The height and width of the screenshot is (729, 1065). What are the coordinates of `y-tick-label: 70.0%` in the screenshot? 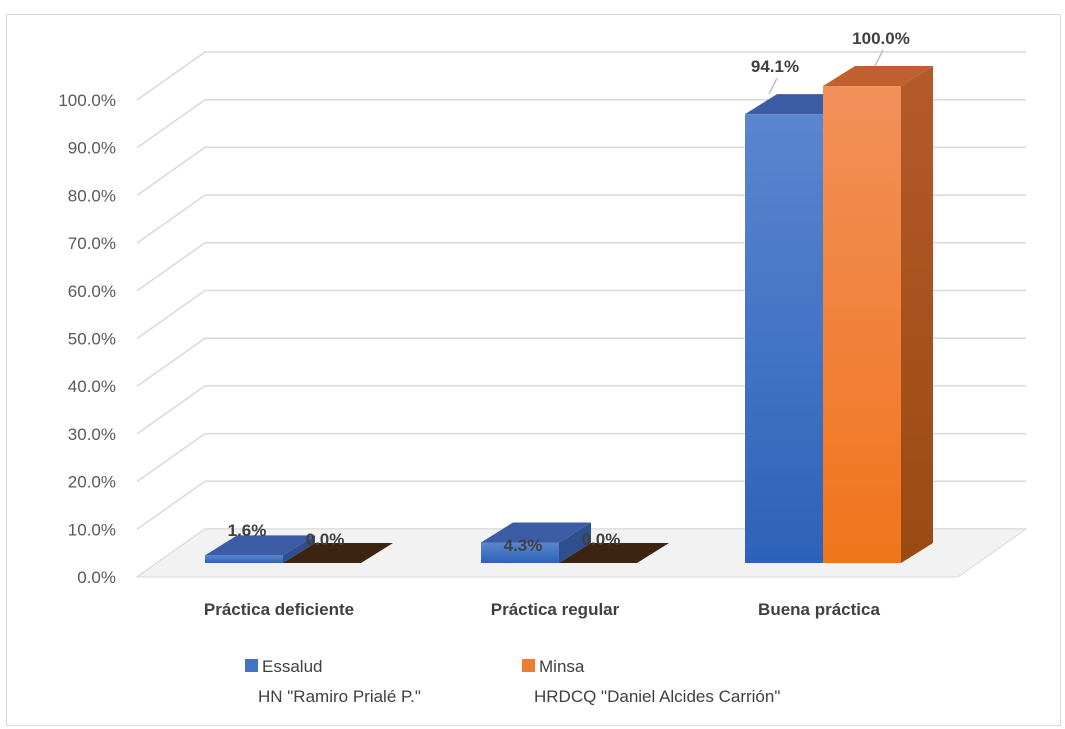 It's located at (92, 243).